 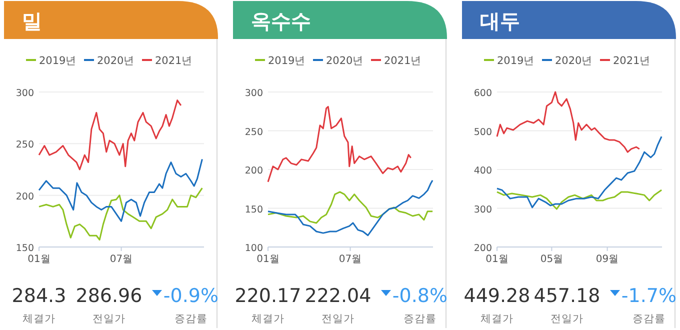 What do you see at coordinates (338, 296) in the screenshot?
I see `text: 222.04` at bounding box center [338, 296].